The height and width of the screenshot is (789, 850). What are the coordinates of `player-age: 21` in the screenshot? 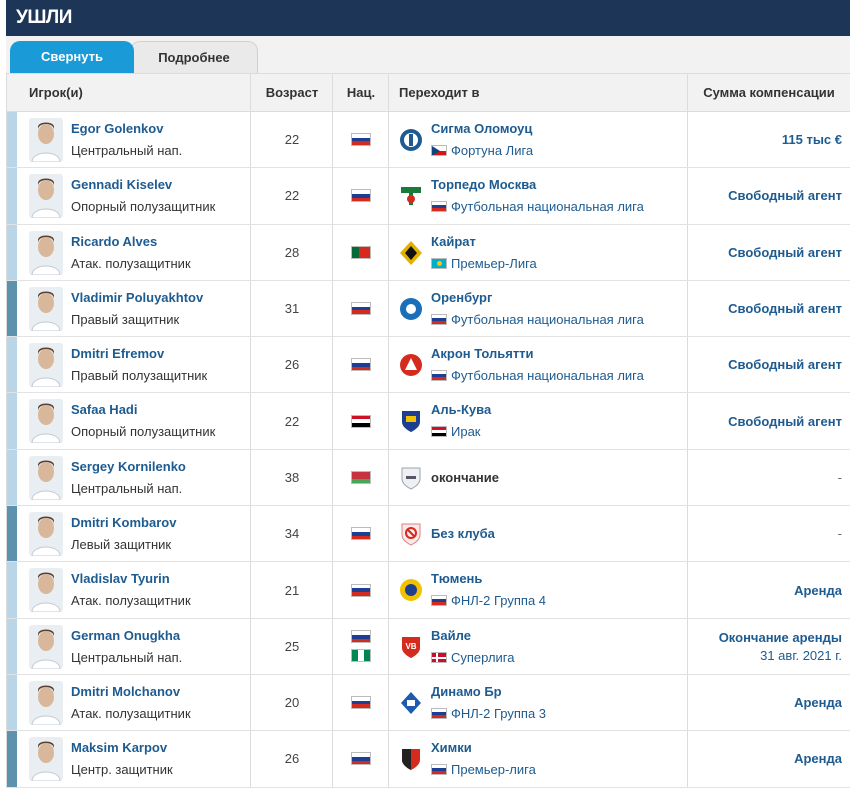 It's located at (292, 590).